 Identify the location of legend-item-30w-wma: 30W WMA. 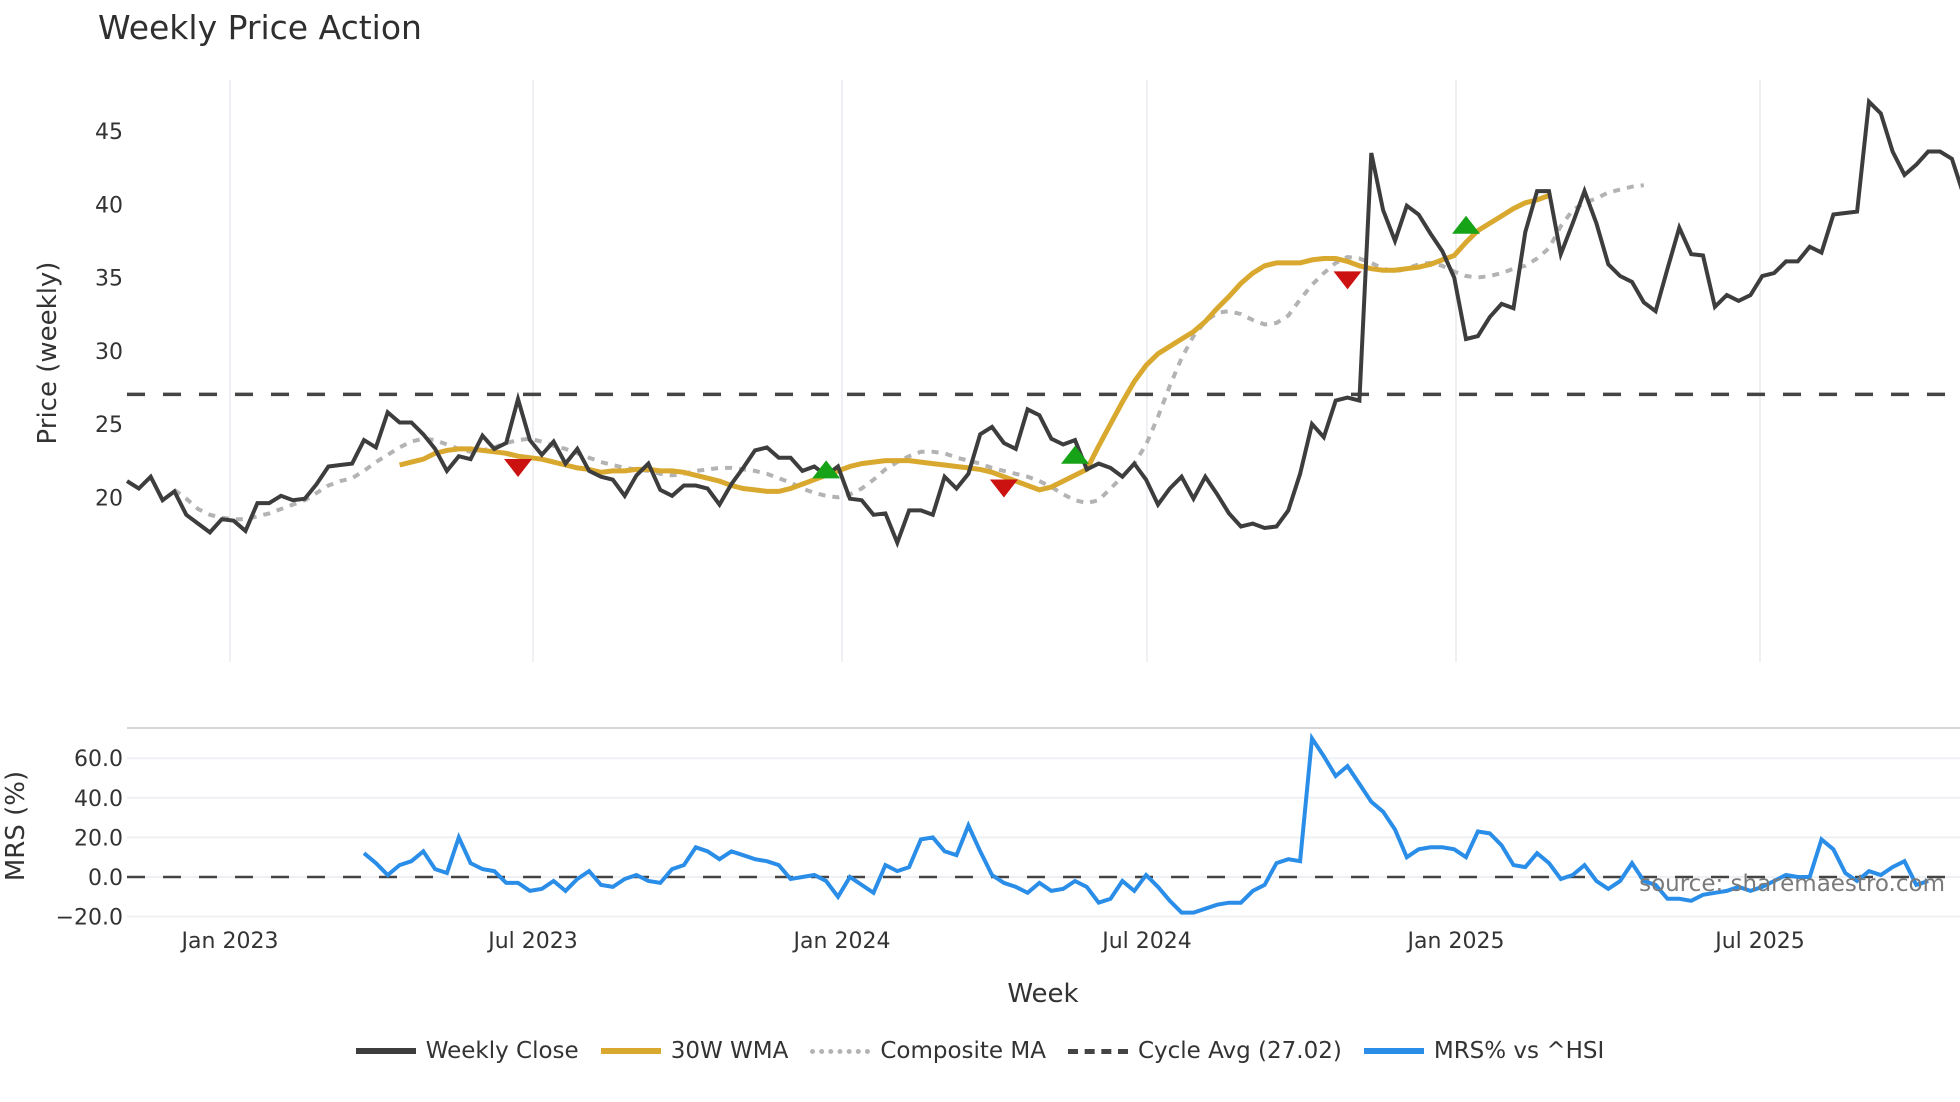
(694, 1051).